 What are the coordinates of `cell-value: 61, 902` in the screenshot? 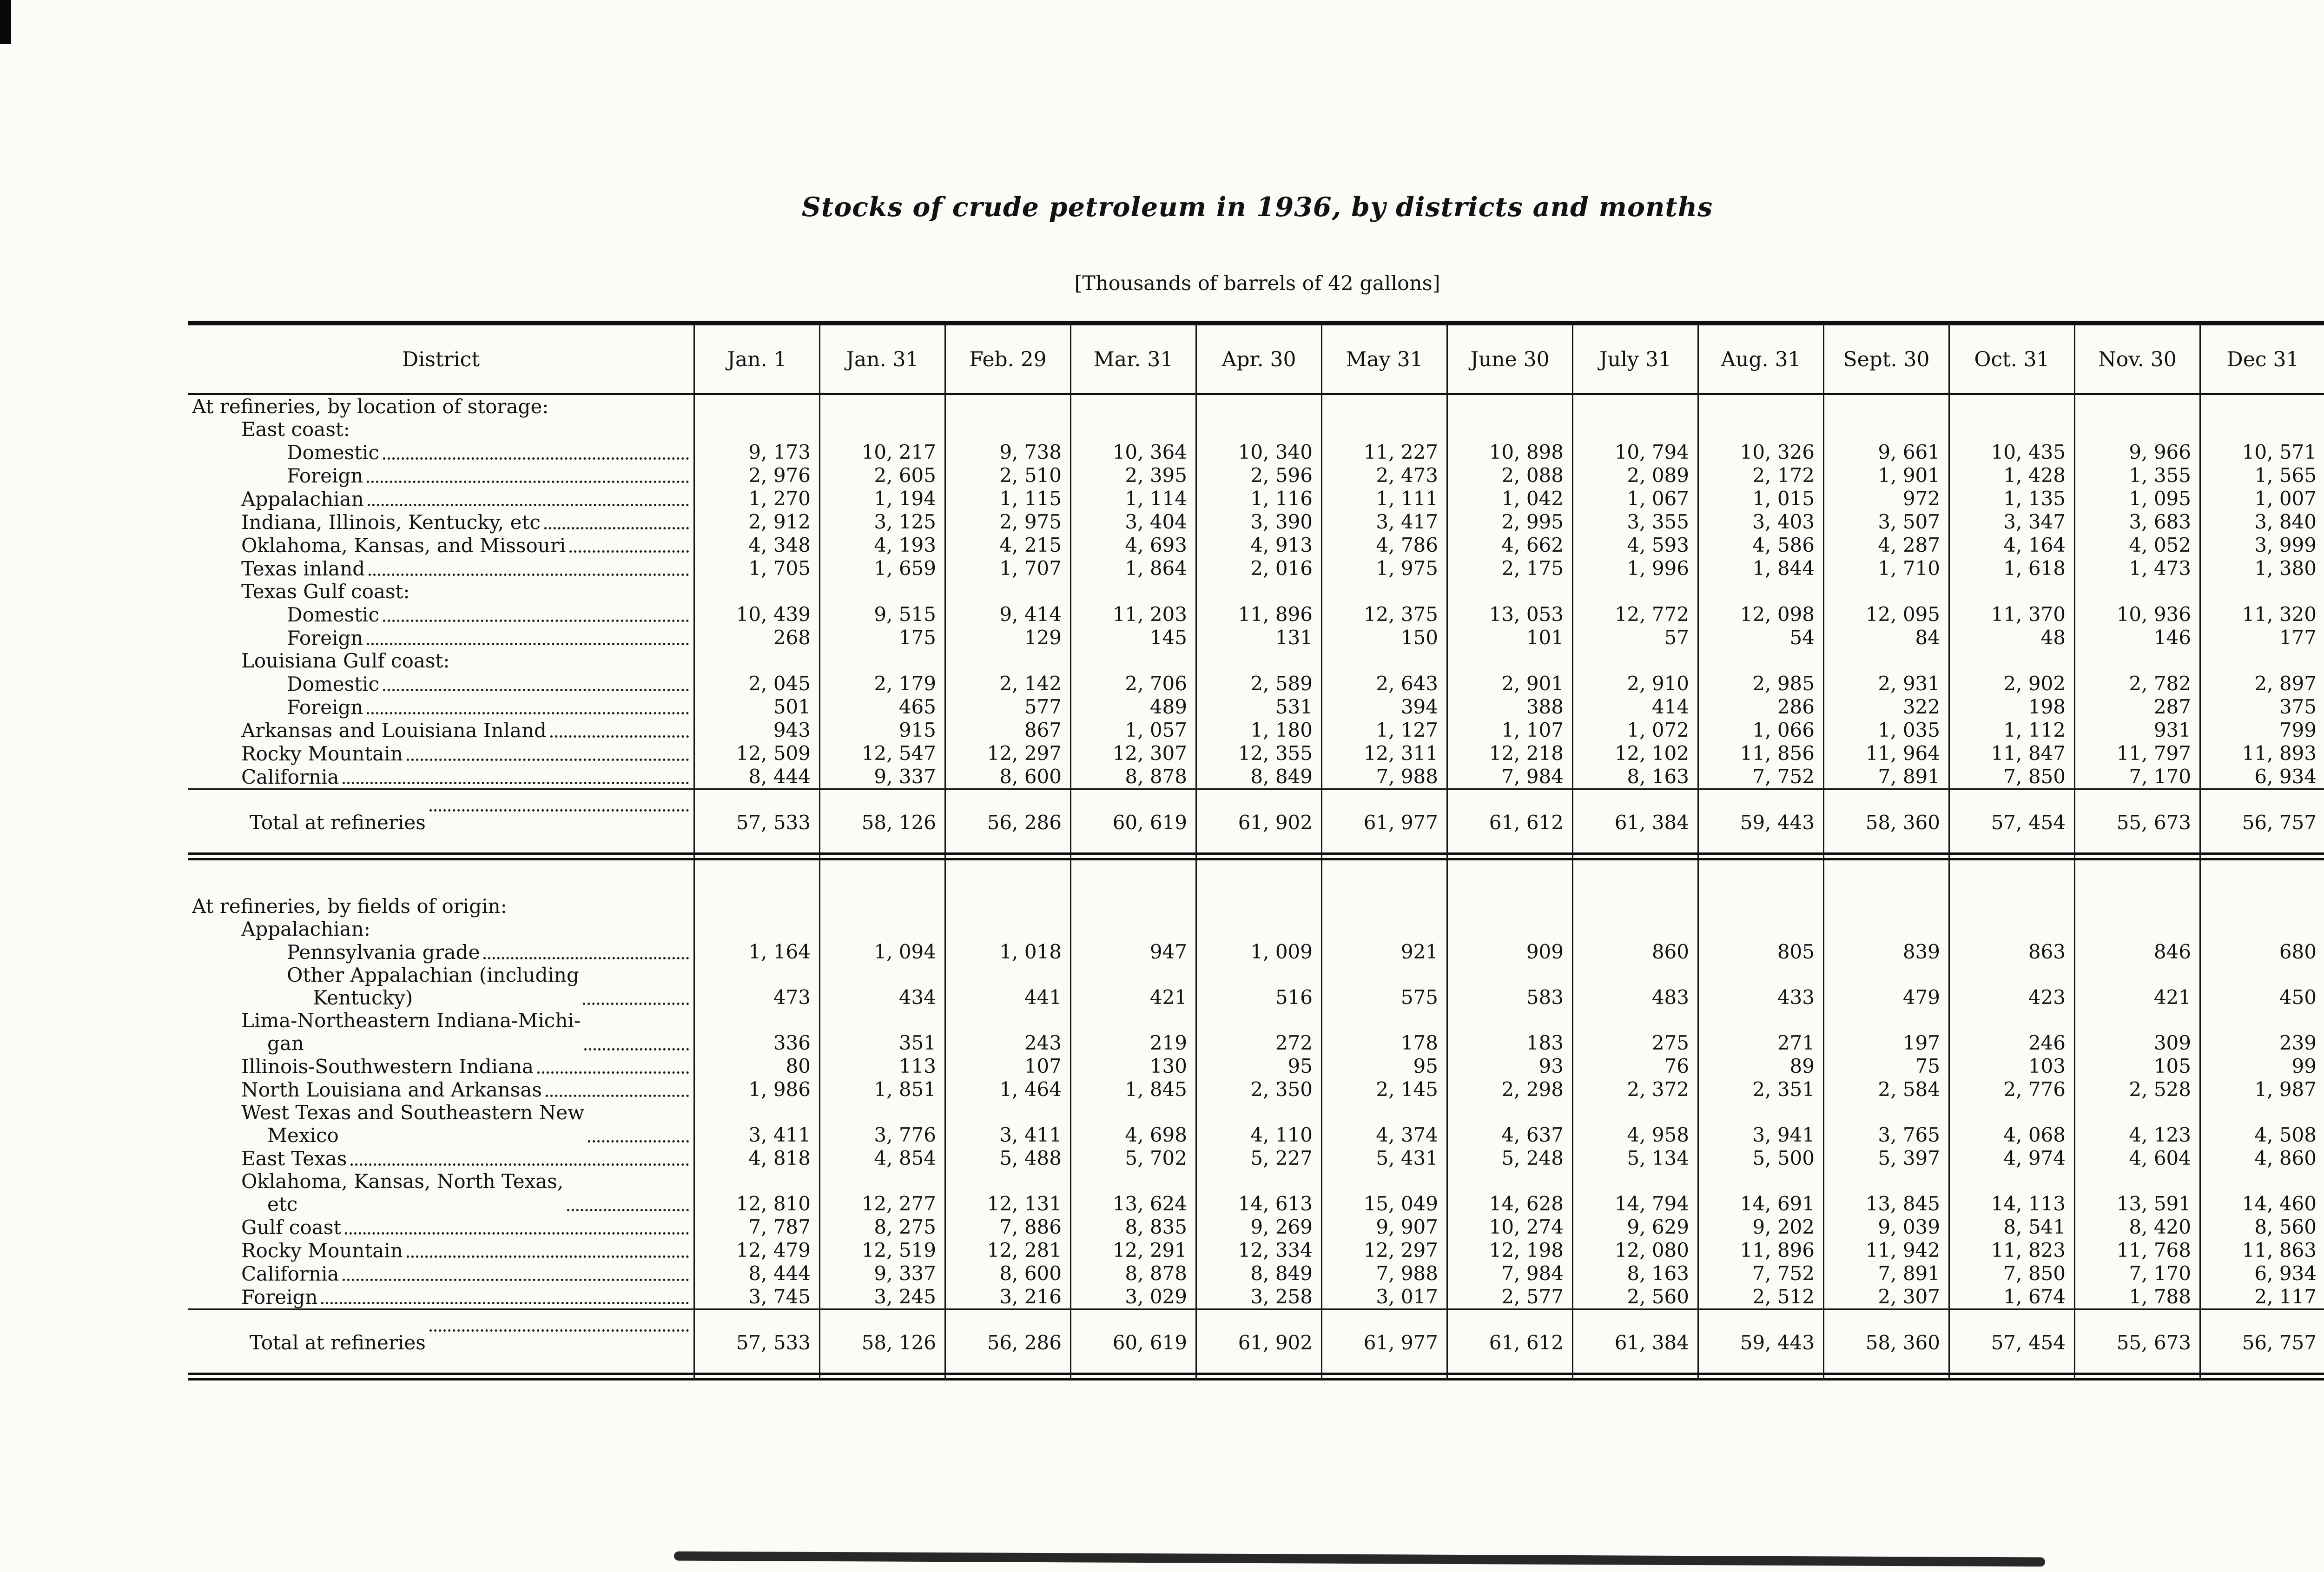 It's located at (1259, 820).